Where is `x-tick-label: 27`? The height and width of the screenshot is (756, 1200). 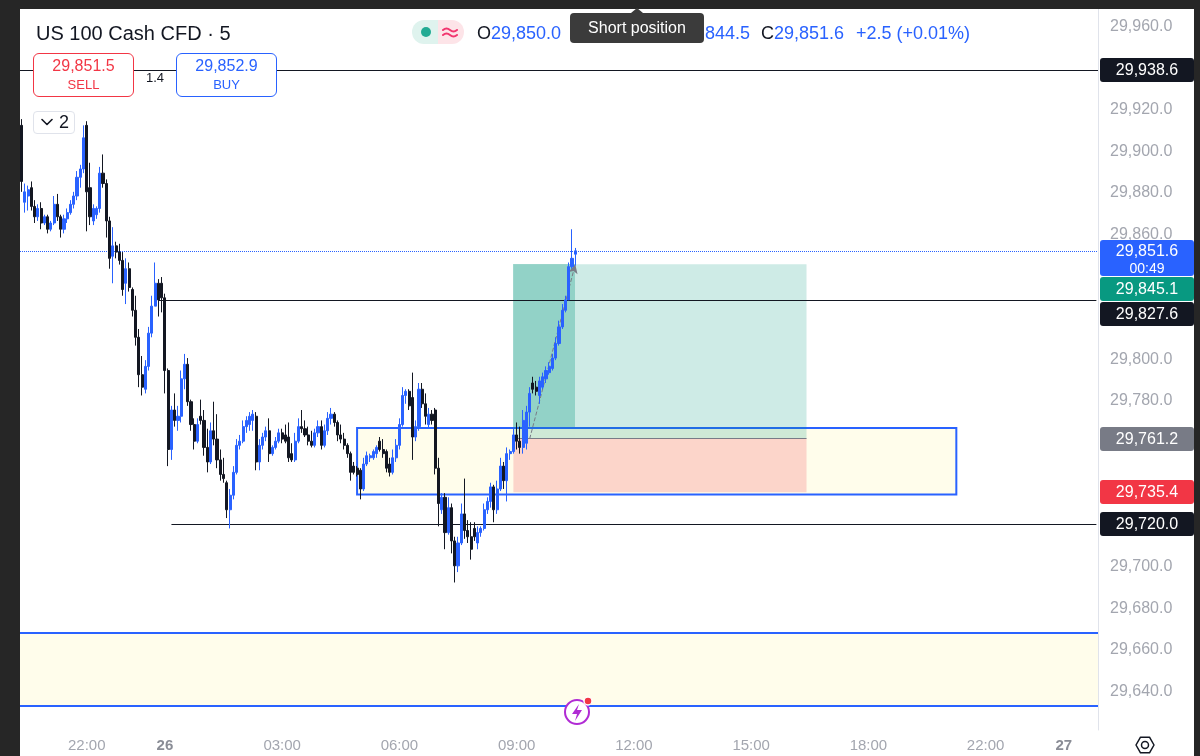
x-tick-label: 27 is located at coordinates (1064, 744).